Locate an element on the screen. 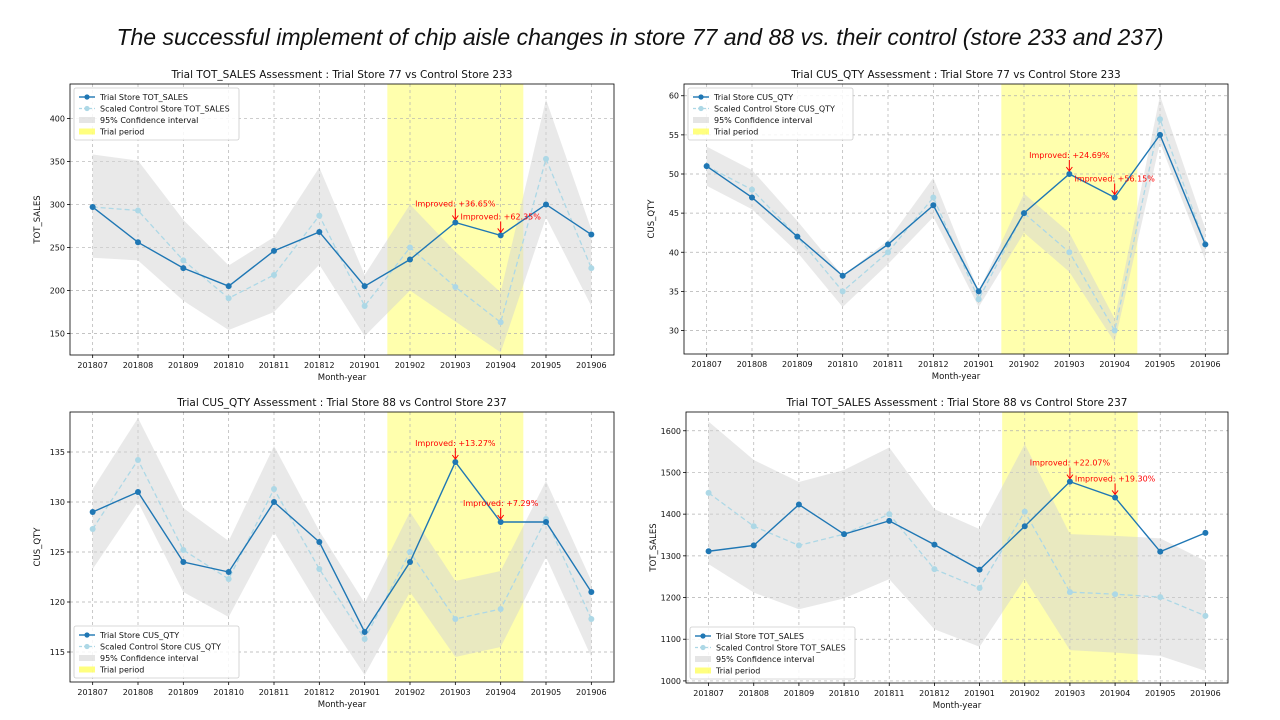 This screenshot has width=1280, height=720. legend-marker-control is located at coordinates (701, 108).